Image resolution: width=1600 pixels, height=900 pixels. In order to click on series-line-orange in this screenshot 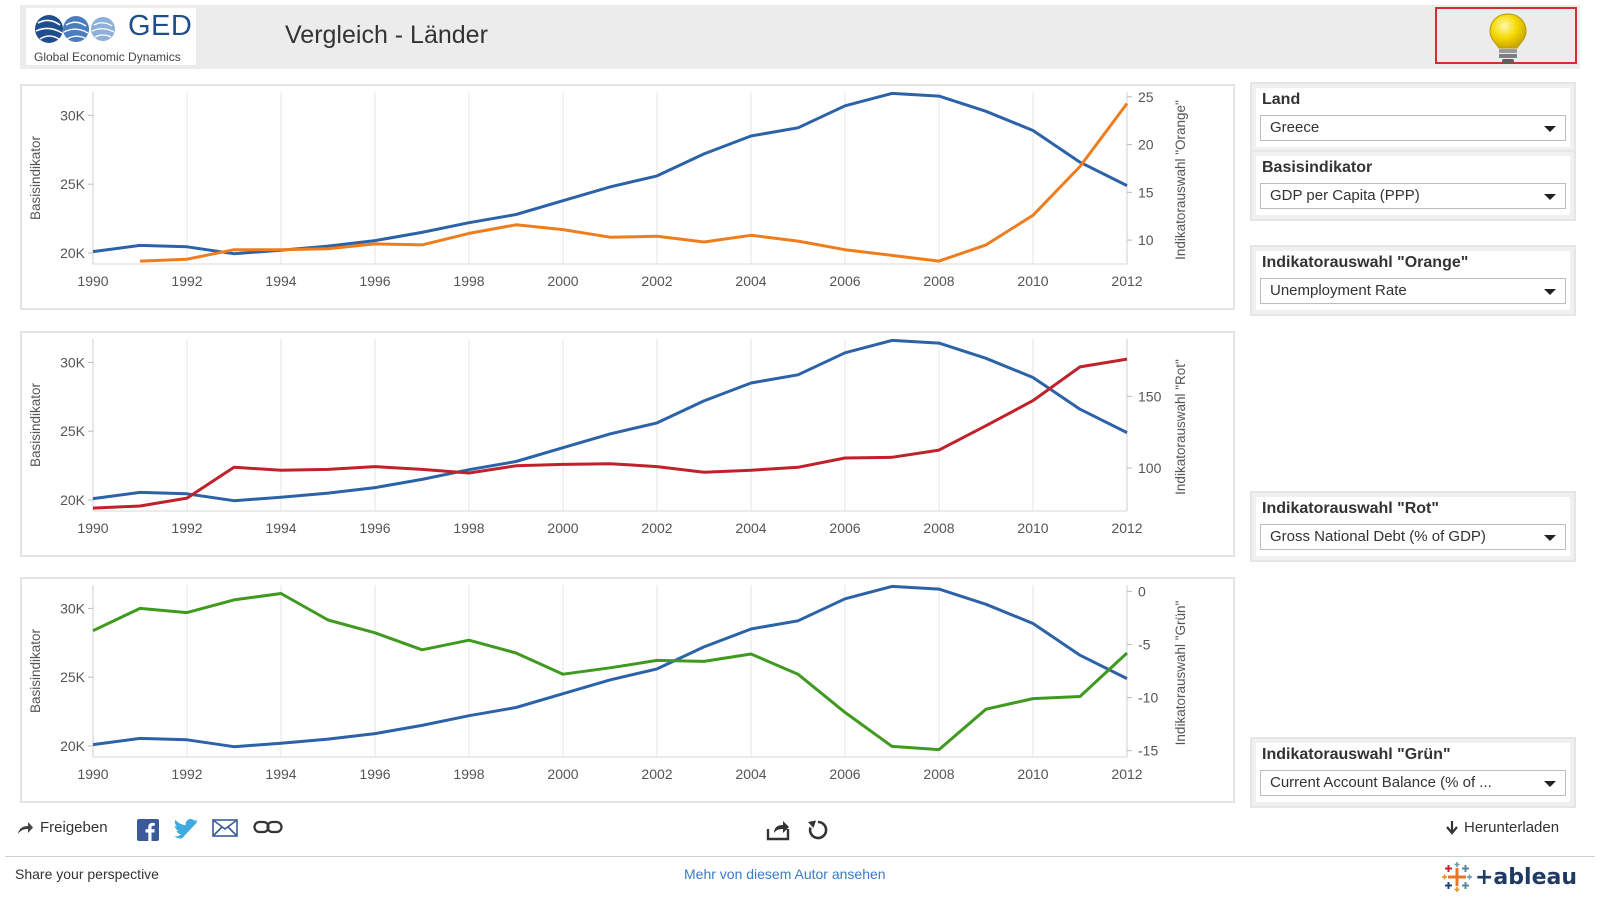, I will do `click(634, 182)`.